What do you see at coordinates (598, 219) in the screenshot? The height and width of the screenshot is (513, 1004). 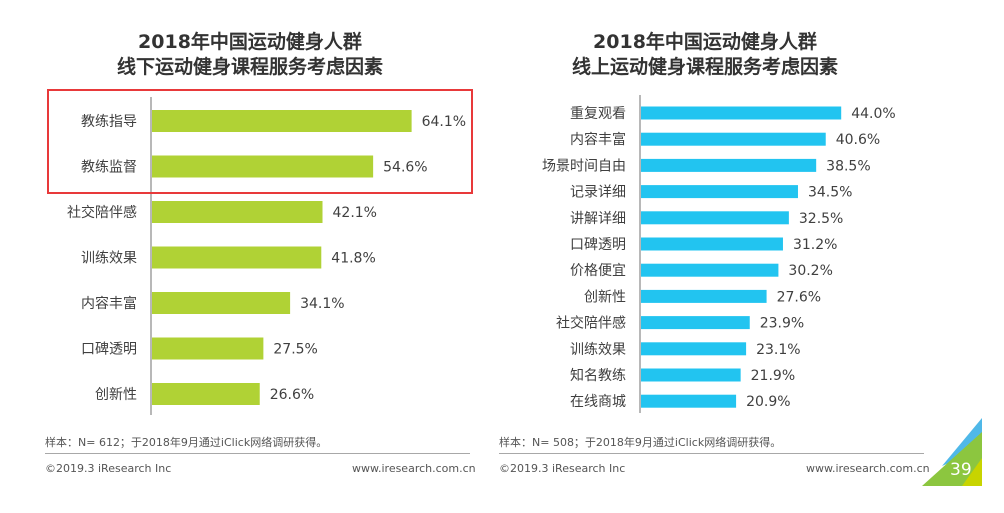 I see `category-label: 讲解详细` at bounding box center [598, 219].